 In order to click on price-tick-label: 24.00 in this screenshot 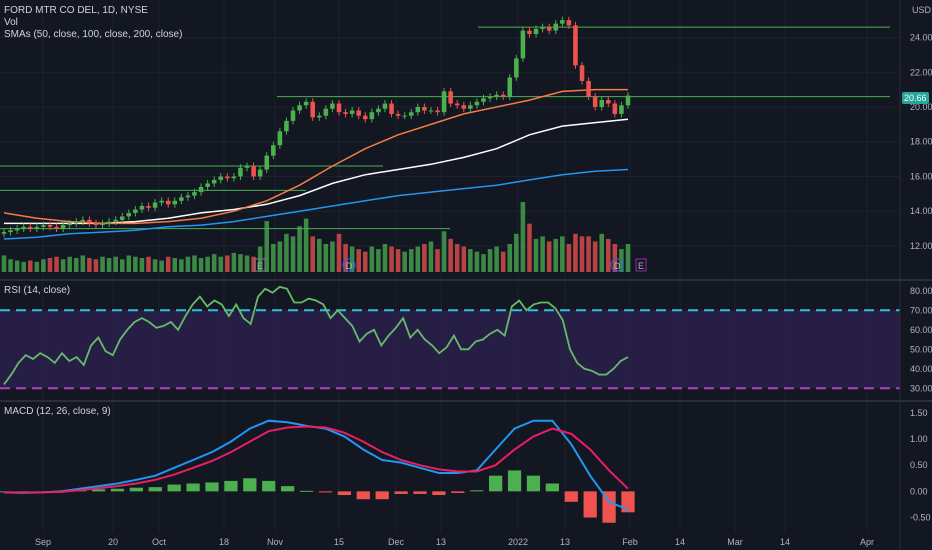, I will do `click(921, 38)`.